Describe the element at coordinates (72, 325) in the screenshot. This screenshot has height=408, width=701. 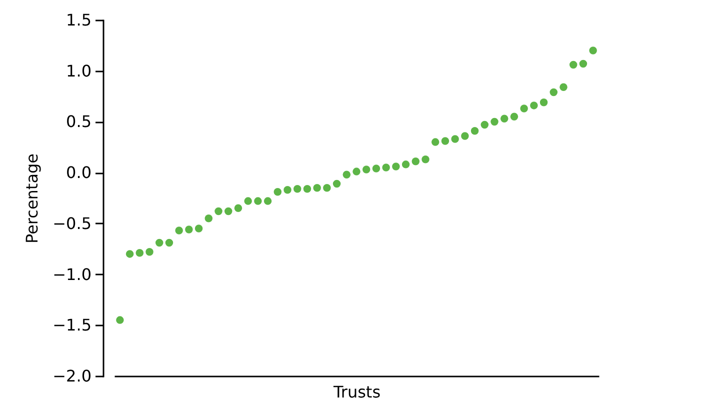
I see `y-tick-label: −1.5` at that location.